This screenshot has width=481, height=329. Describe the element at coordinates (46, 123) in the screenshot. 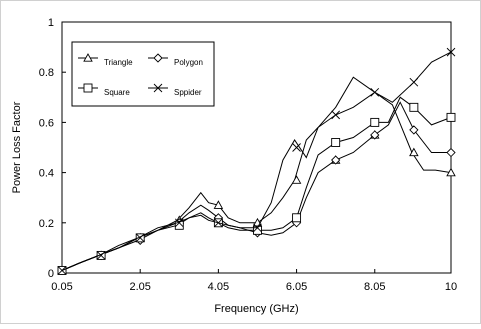

I see `y-tick-label: 0.6` at that location.